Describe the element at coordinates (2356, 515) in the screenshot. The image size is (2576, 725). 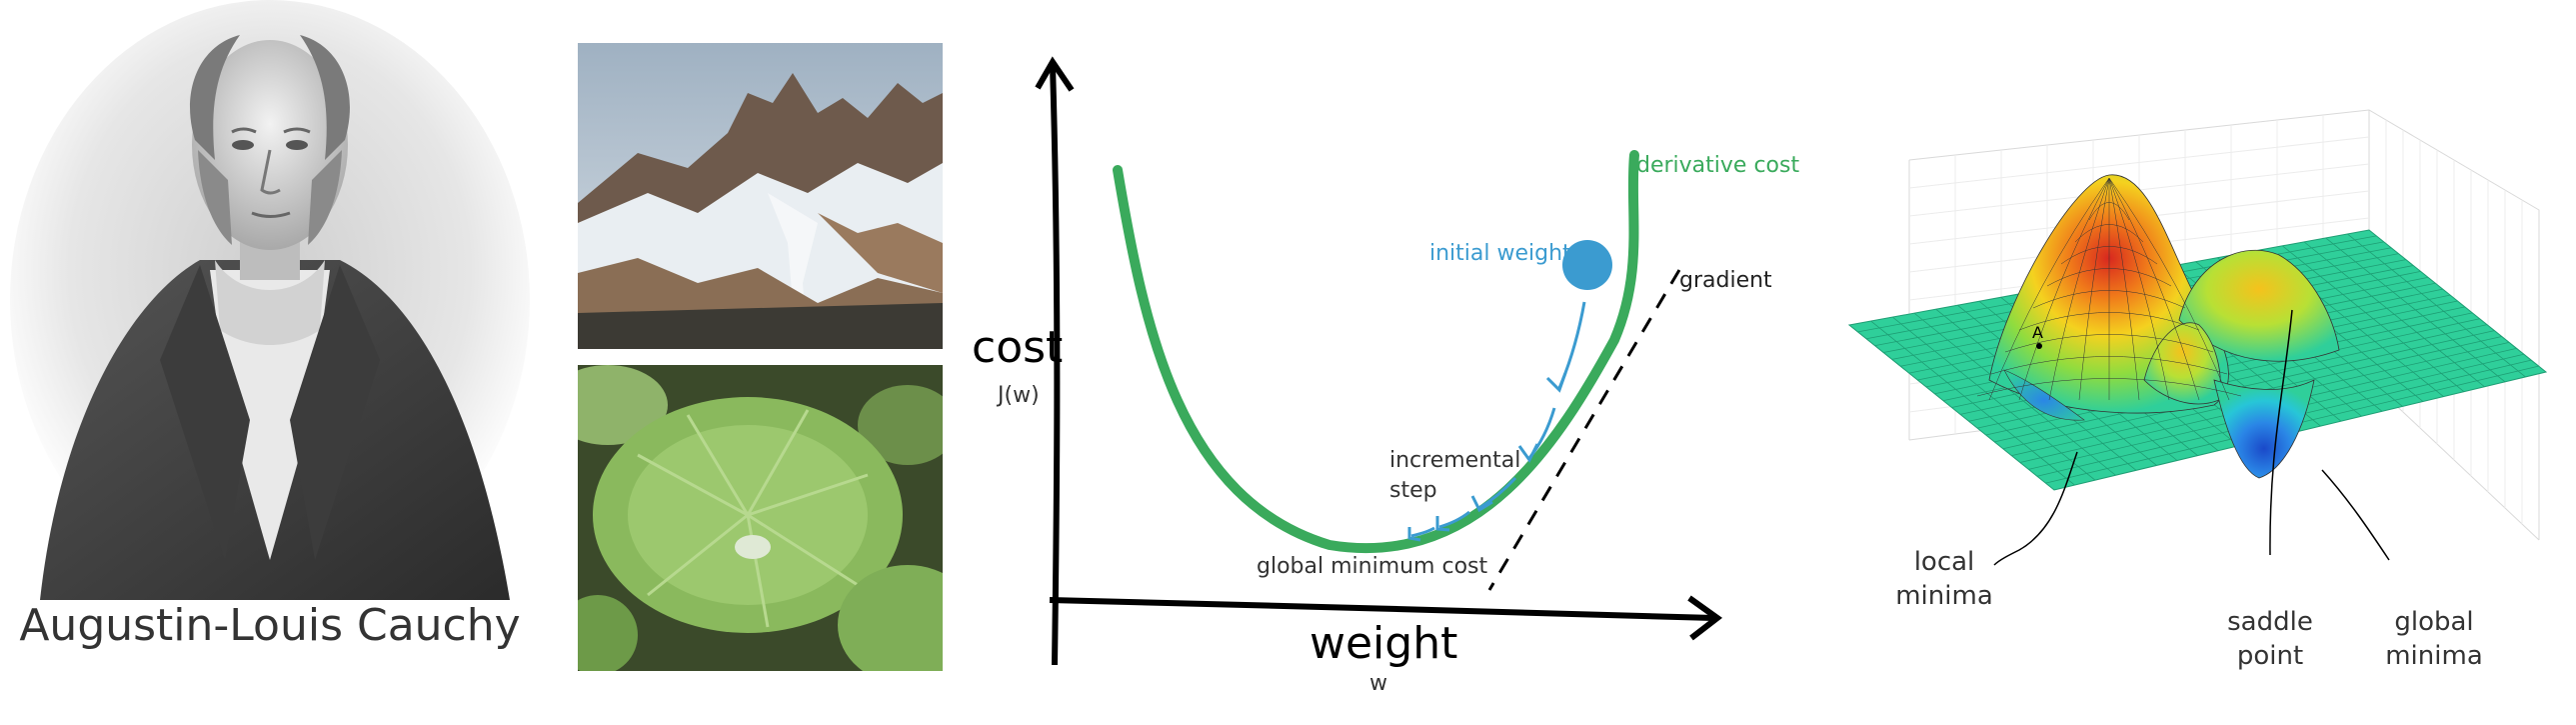
I see `global-minima-leader` at that location.